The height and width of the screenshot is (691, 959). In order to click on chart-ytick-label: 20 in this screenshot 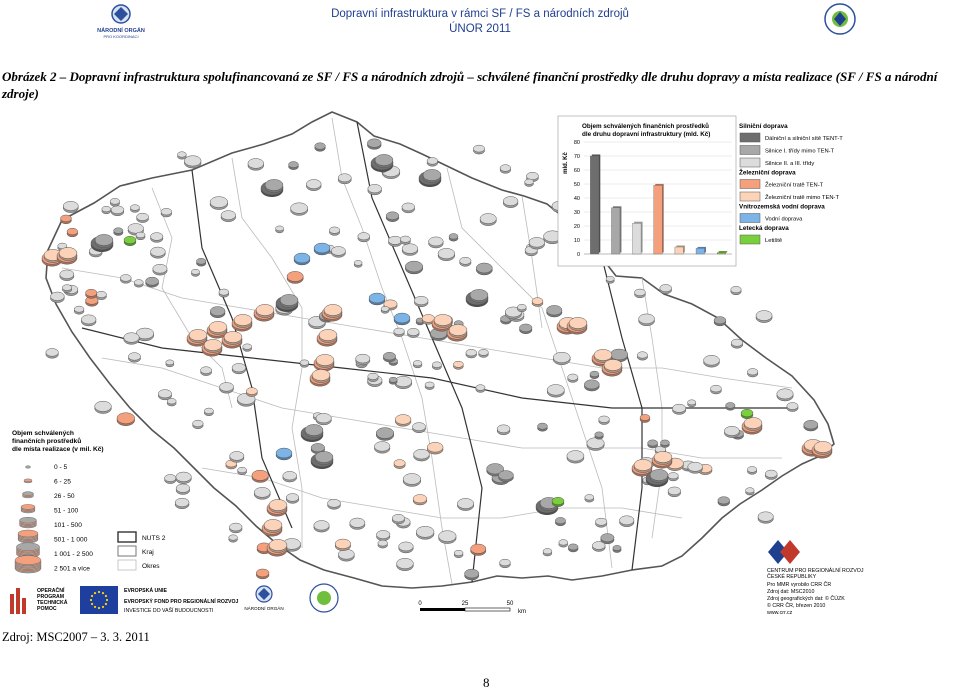, I will do `click(577, 227)`.